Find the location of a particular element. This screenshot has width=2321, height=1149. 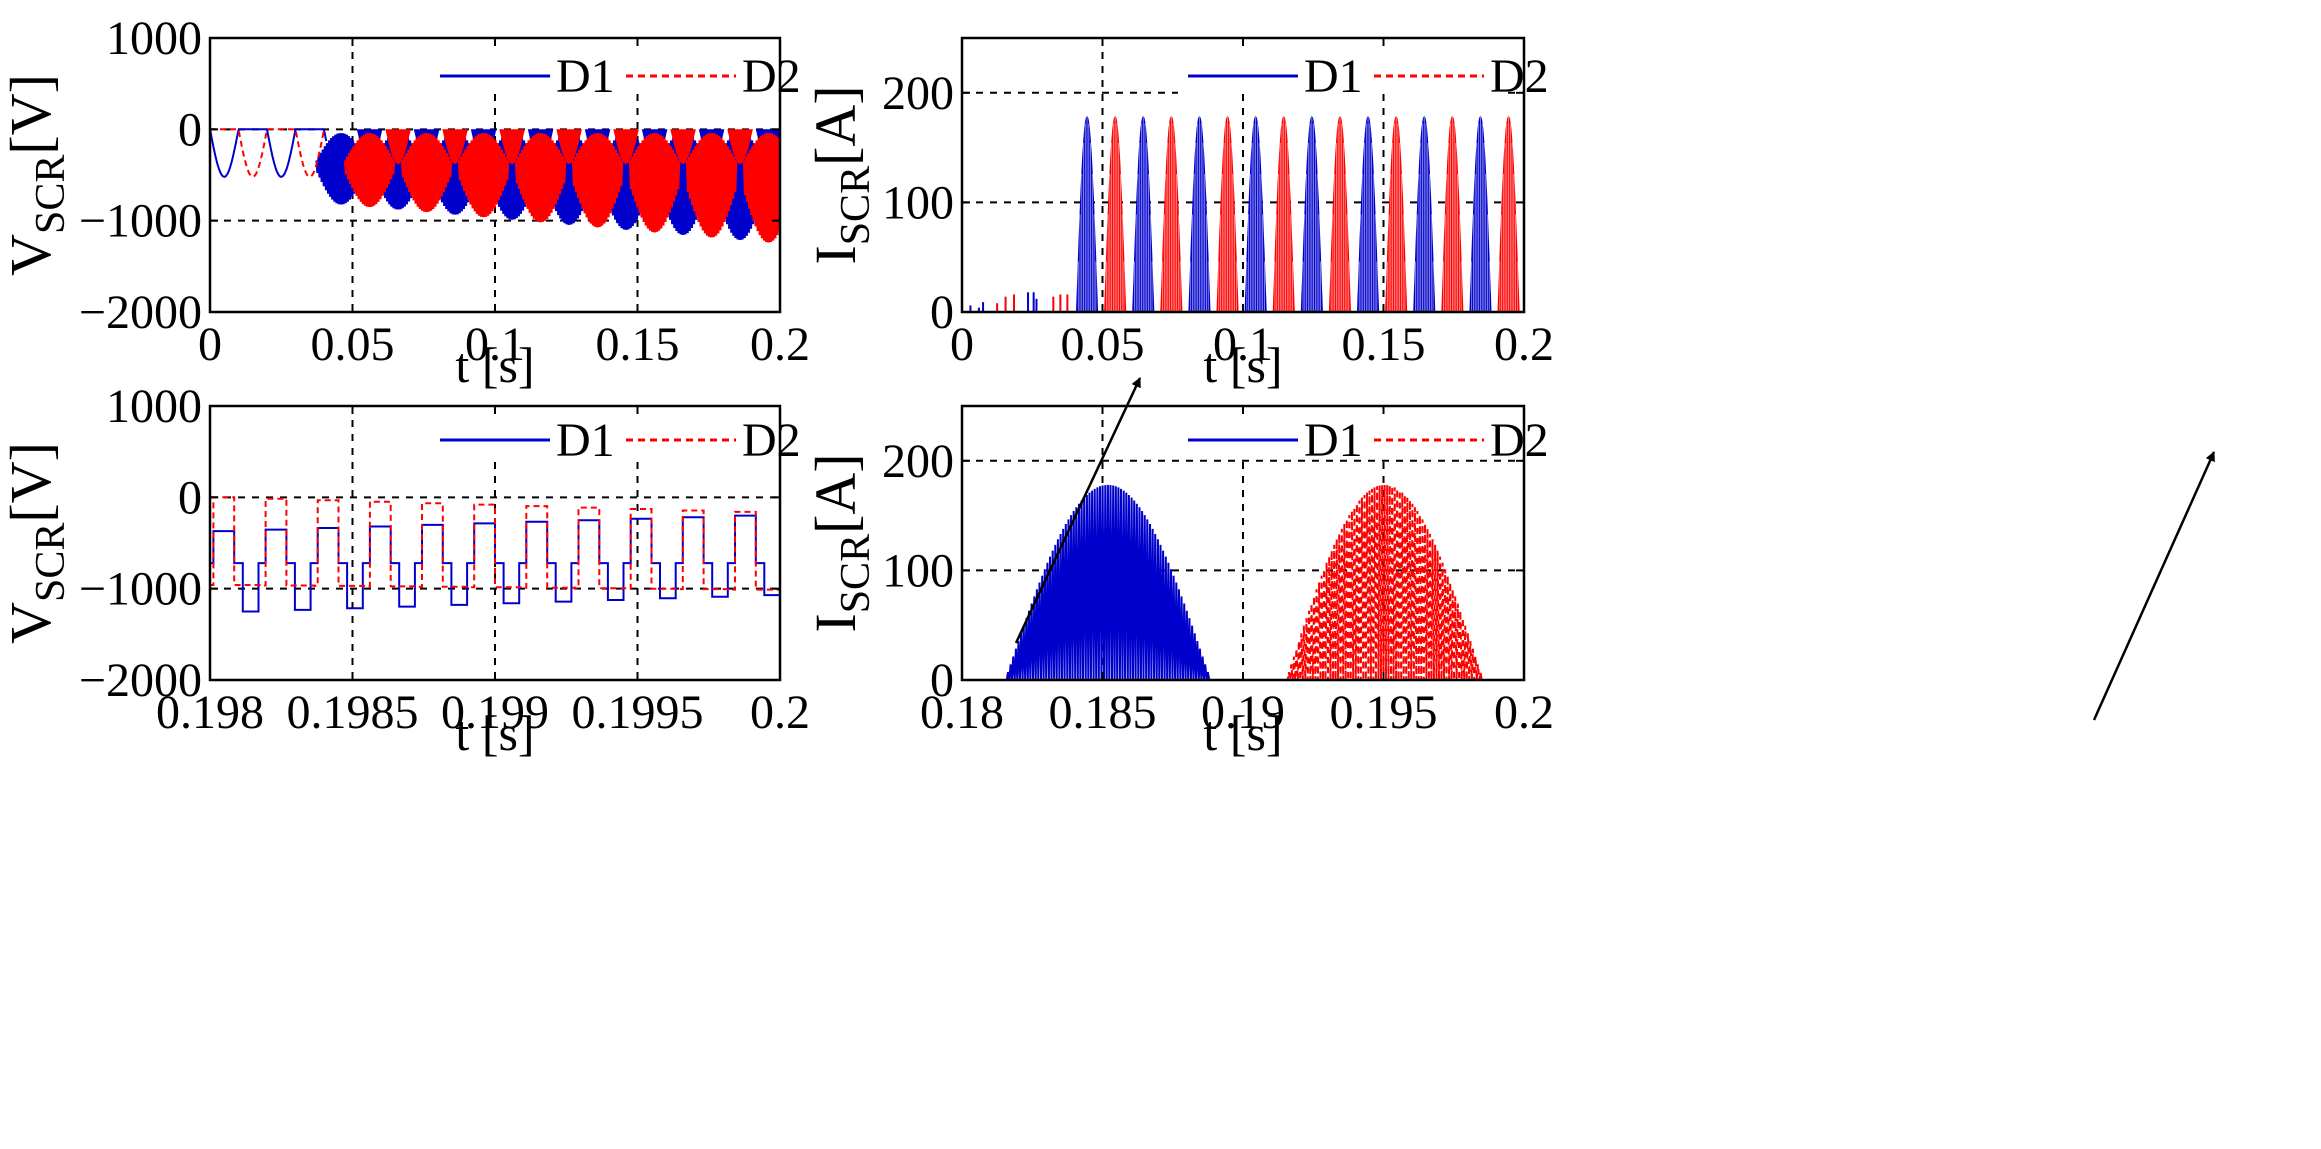

zoom-arrow-current is located at coordinates (2154, 586).